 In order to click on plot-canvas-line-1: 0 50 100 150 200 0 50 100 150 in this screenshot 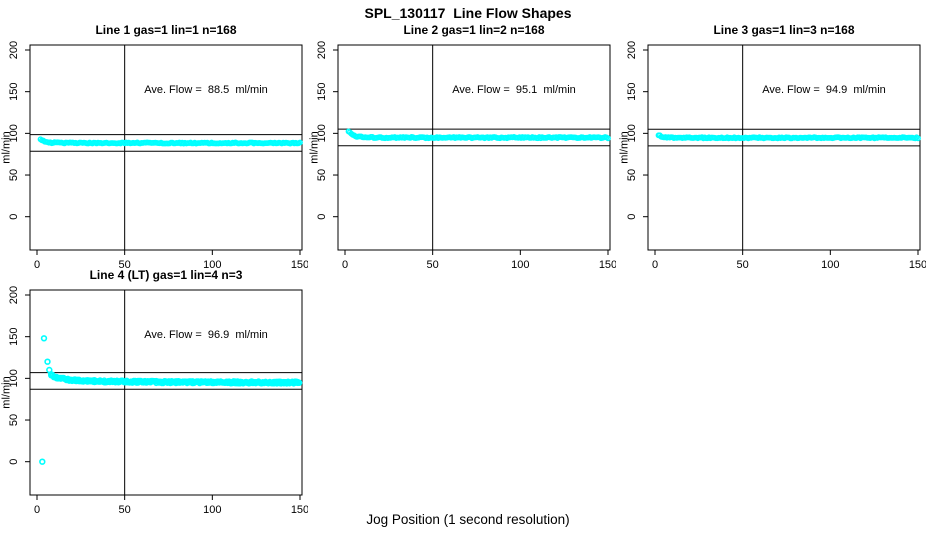, I will do `click(158, 155)`.